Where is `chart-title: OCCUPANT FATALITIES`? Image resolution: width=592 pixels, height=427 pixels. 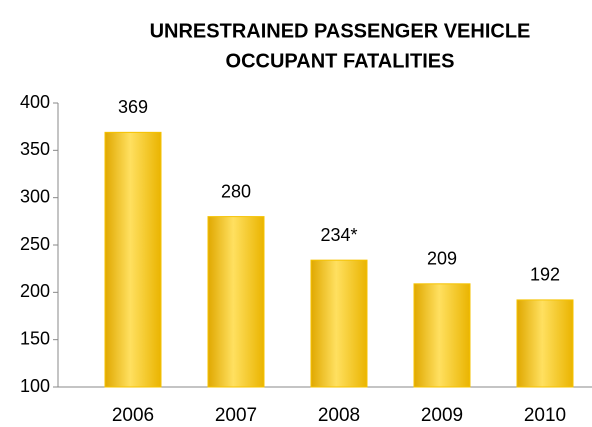
chart-title: OCCUPANT FATALITIES is located at coordinates (340, 61).